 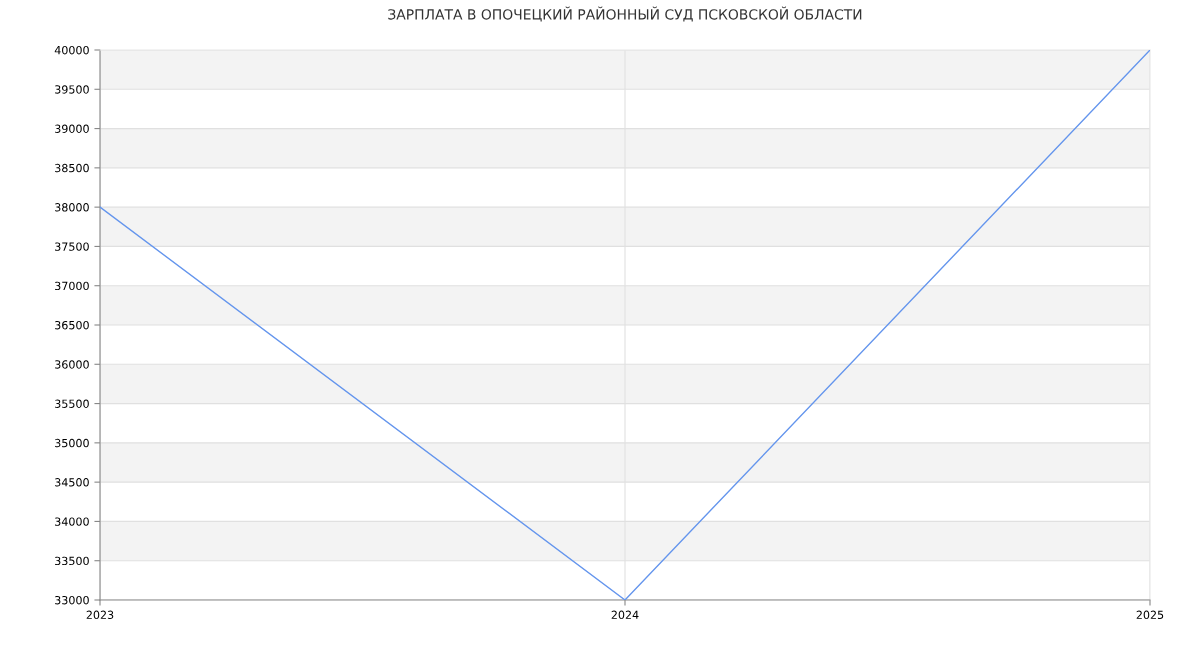 I want to click on y-tick-label: 38000, so click(x=72, y=207).